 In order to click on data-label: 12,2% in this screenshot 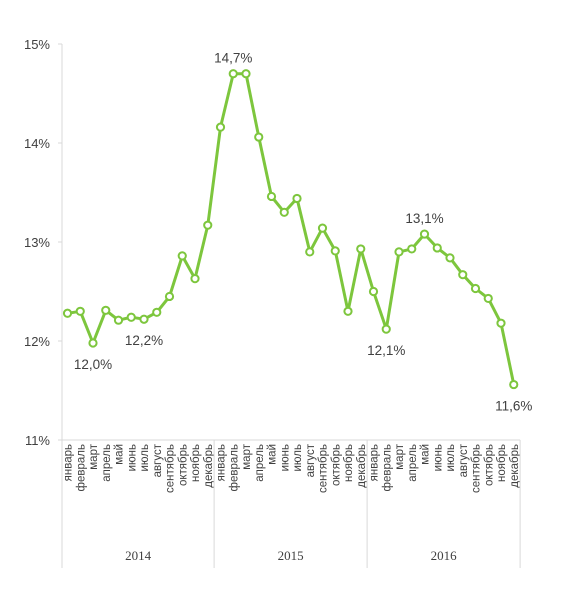, I will do `click(144, 340)`.